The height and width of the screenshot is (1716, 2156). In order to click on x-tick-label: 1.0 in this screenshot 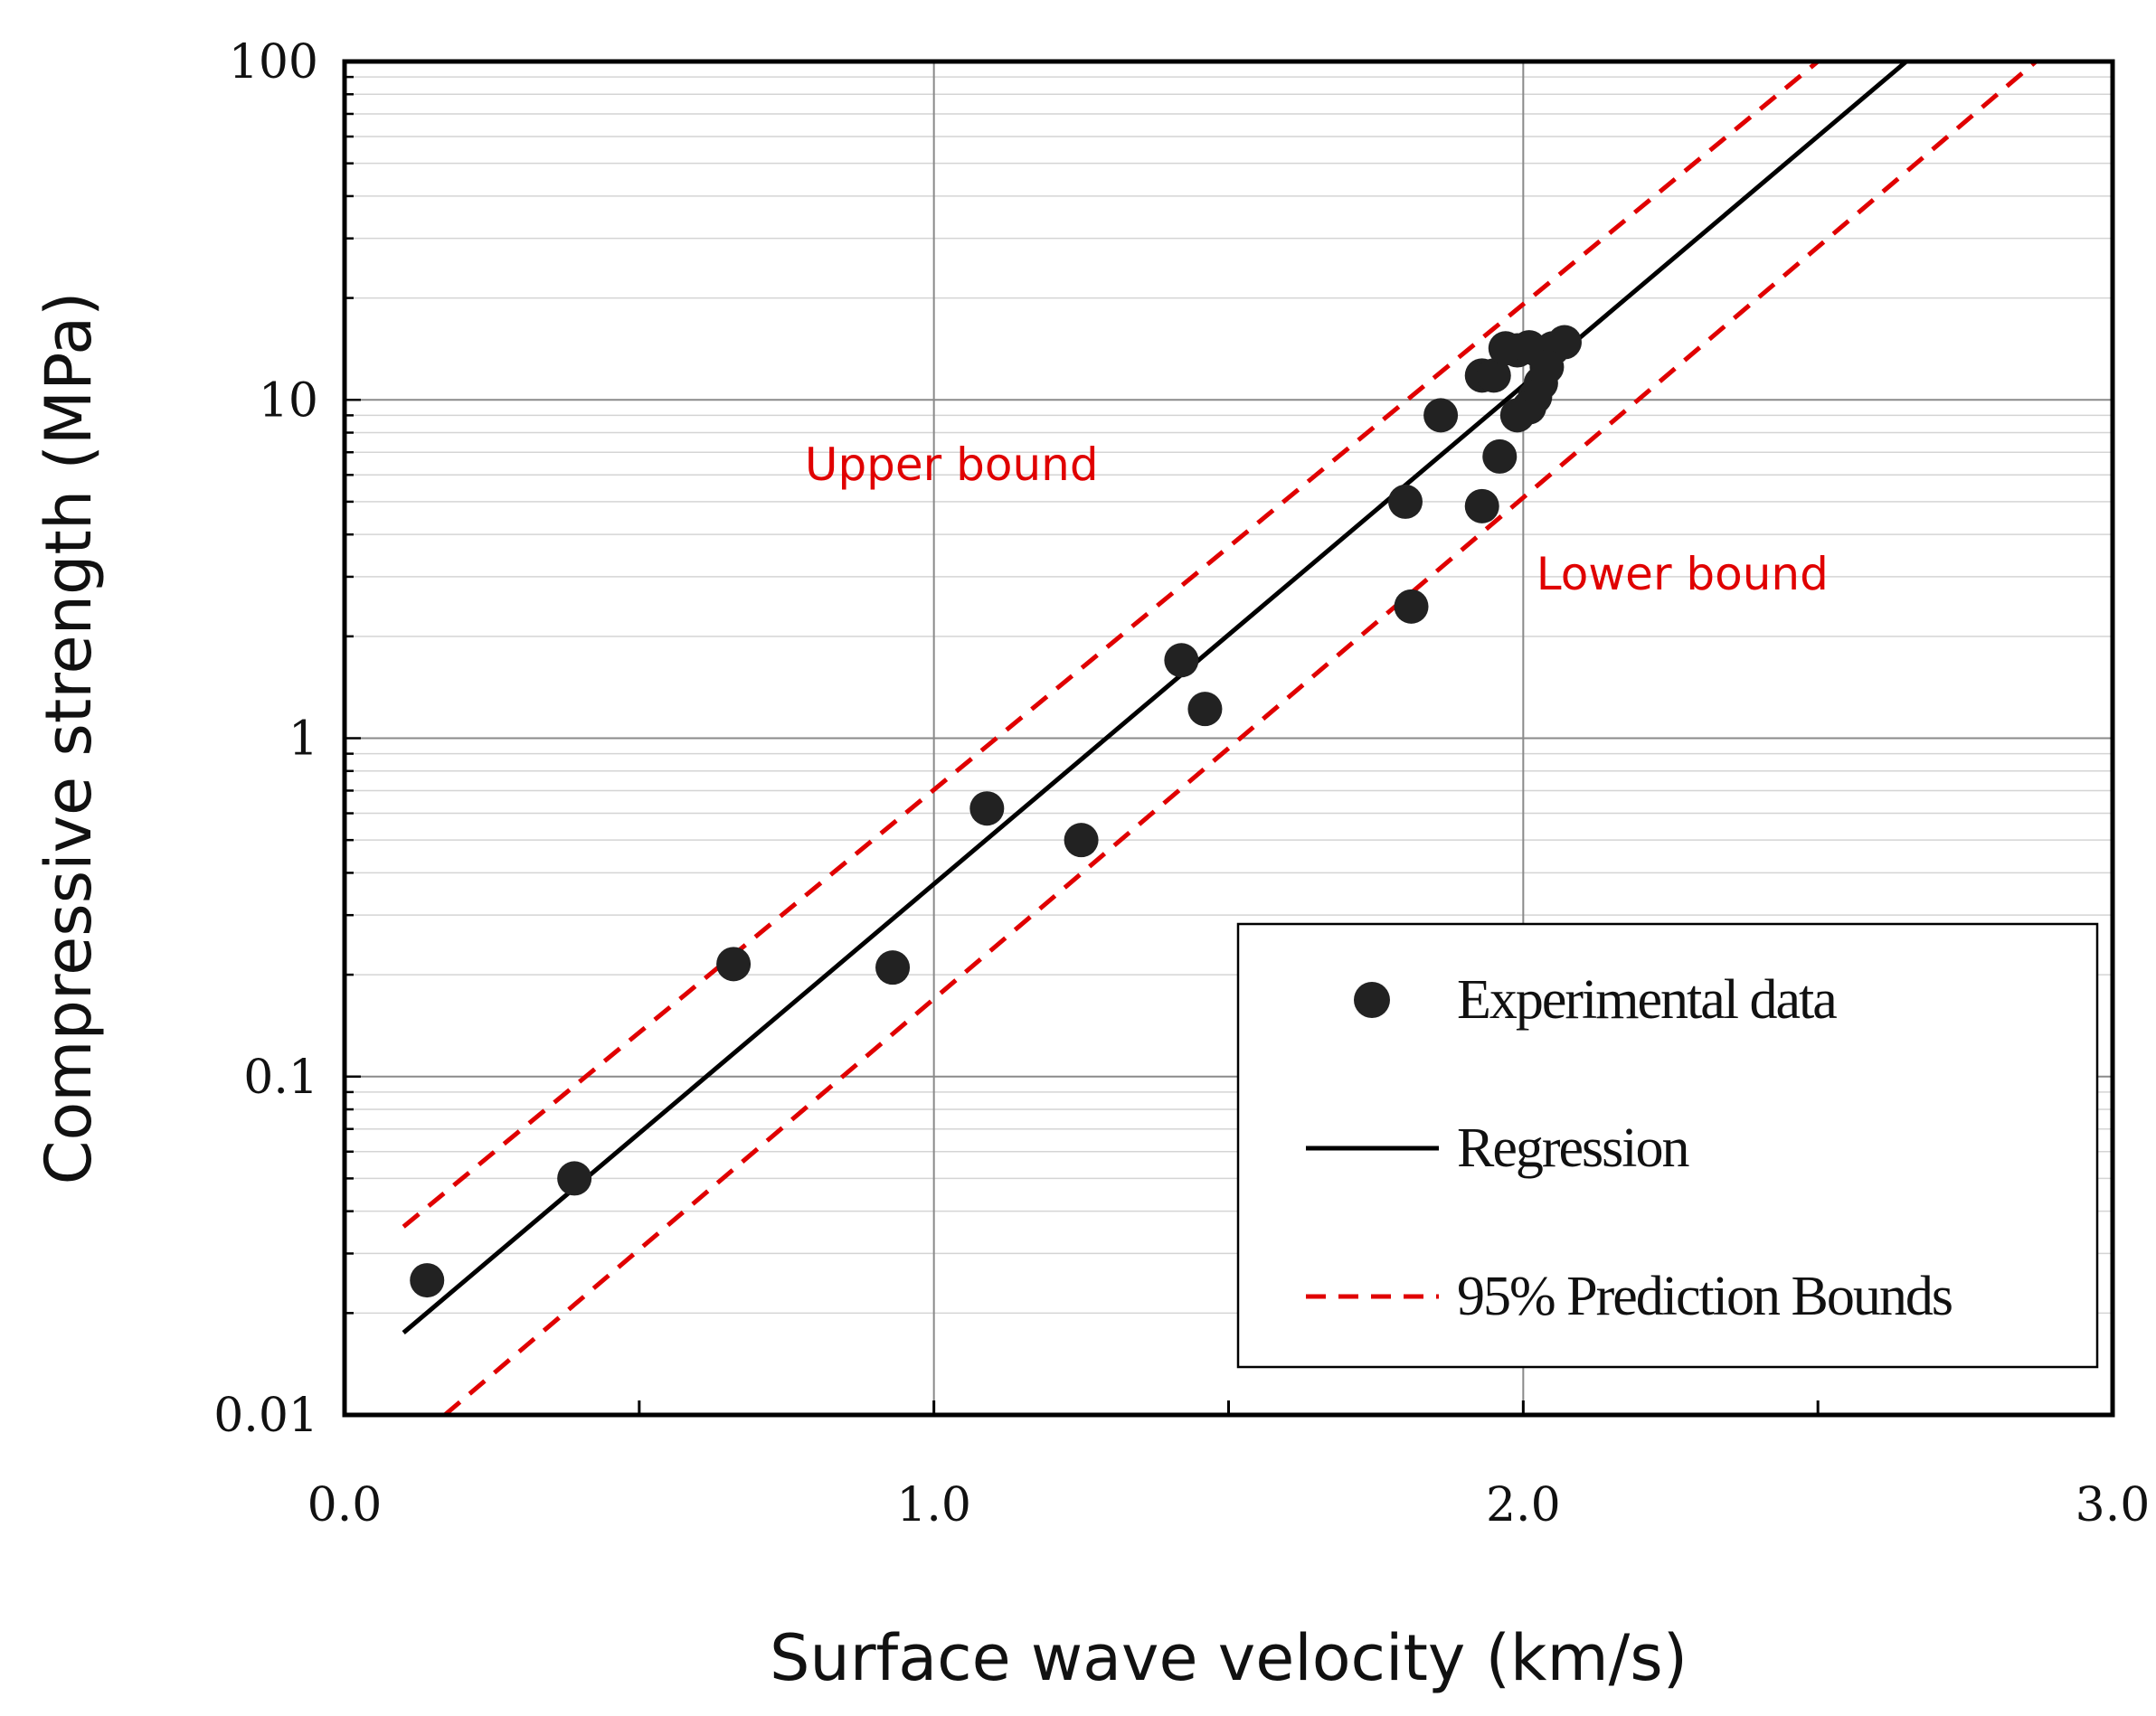, I will do `click(933, 1505)`.